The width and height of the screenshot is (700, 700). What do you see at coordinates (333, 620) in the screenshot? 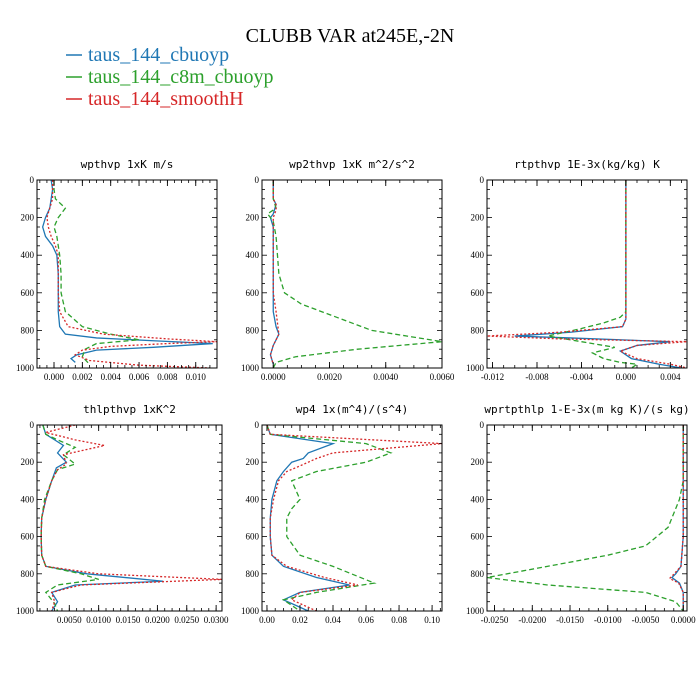
I see `x-tick-label: 0.04` at bounding box center [333, 620].